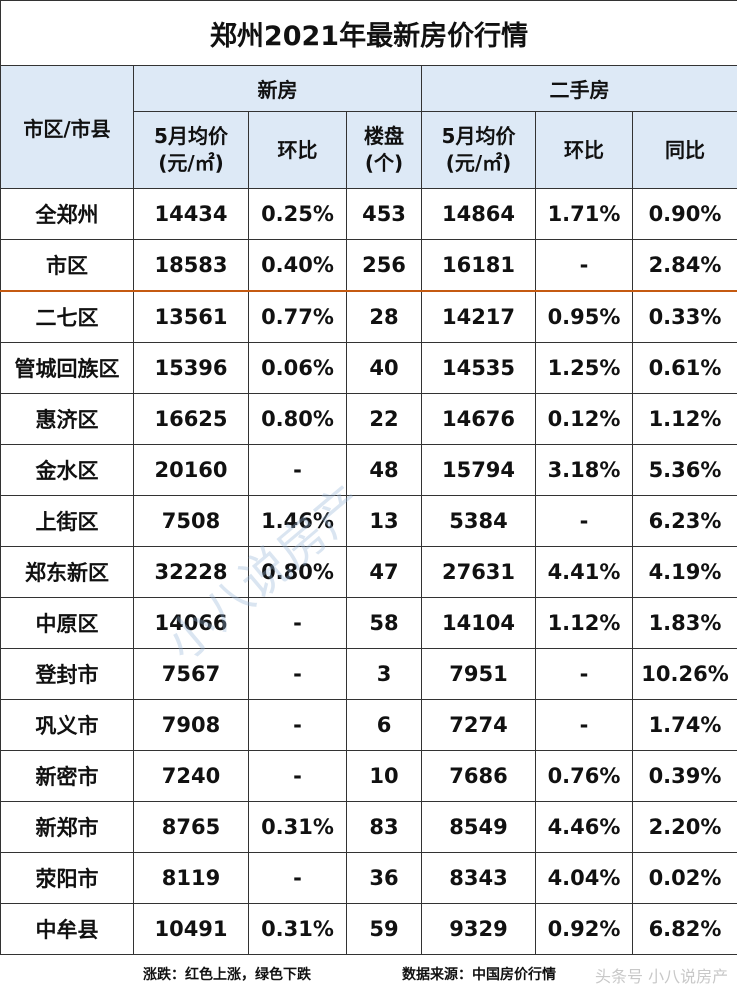  What do you see at coordinates (384, 572) in the screenshot?
I see `cell-projects: 47` at bounding box center [384, 572].